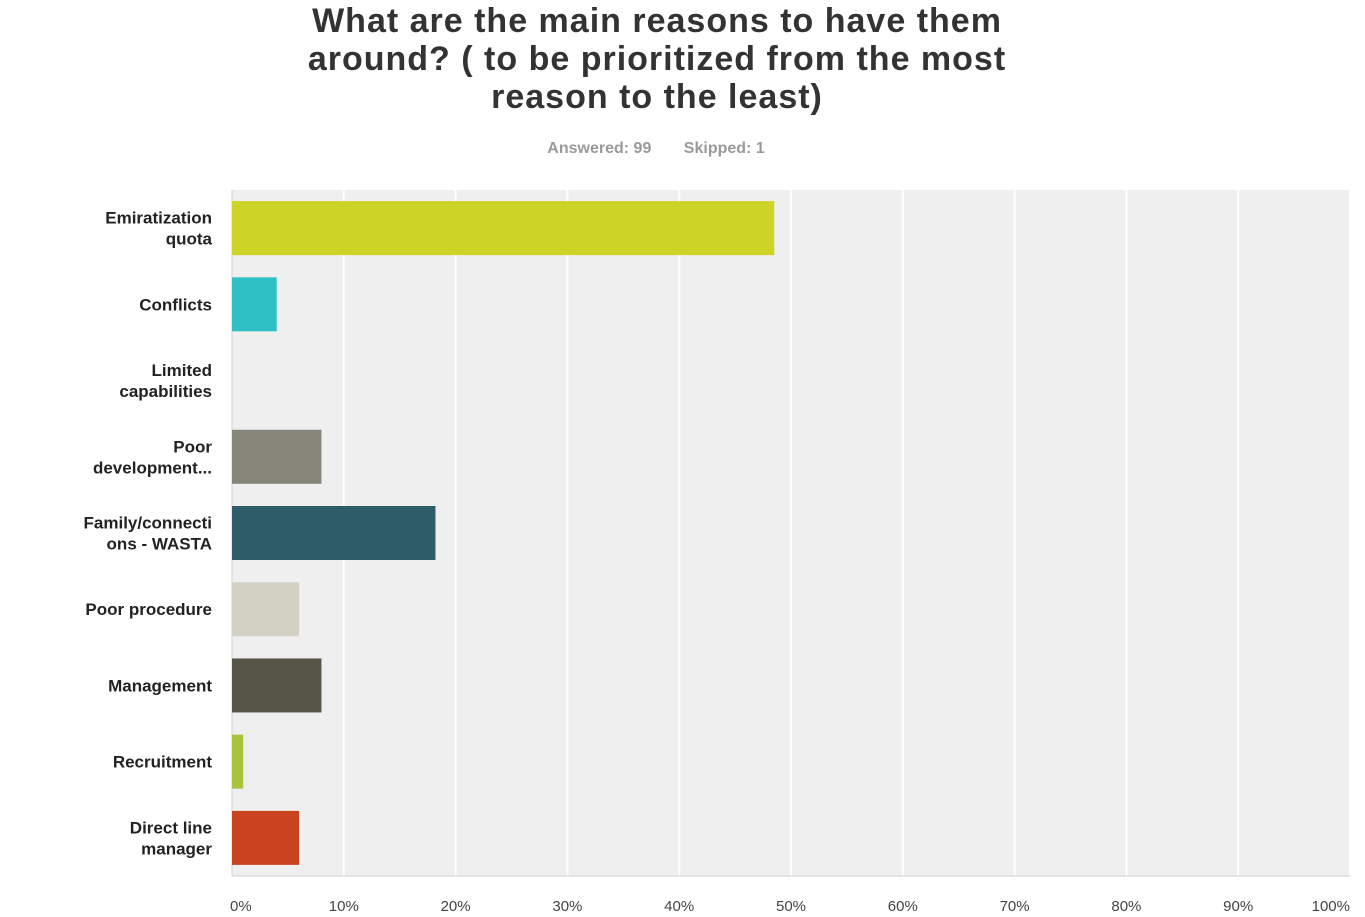 The height and width of the screenshot is (917, 1365). What do you see at coordinates (656, 149) in the screenshot?
I see `response-stats: Answered: 99 Skipped: 1` at bounding box center [656, 149].